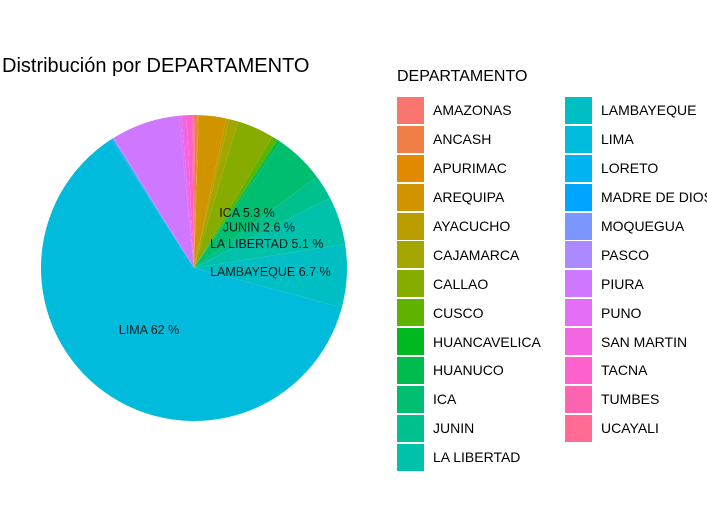 This screenshot has width=707, height=513. Describe the element at coordinates (617, 139) in the screenshot. I see `legend-label: LIMA` at that location.